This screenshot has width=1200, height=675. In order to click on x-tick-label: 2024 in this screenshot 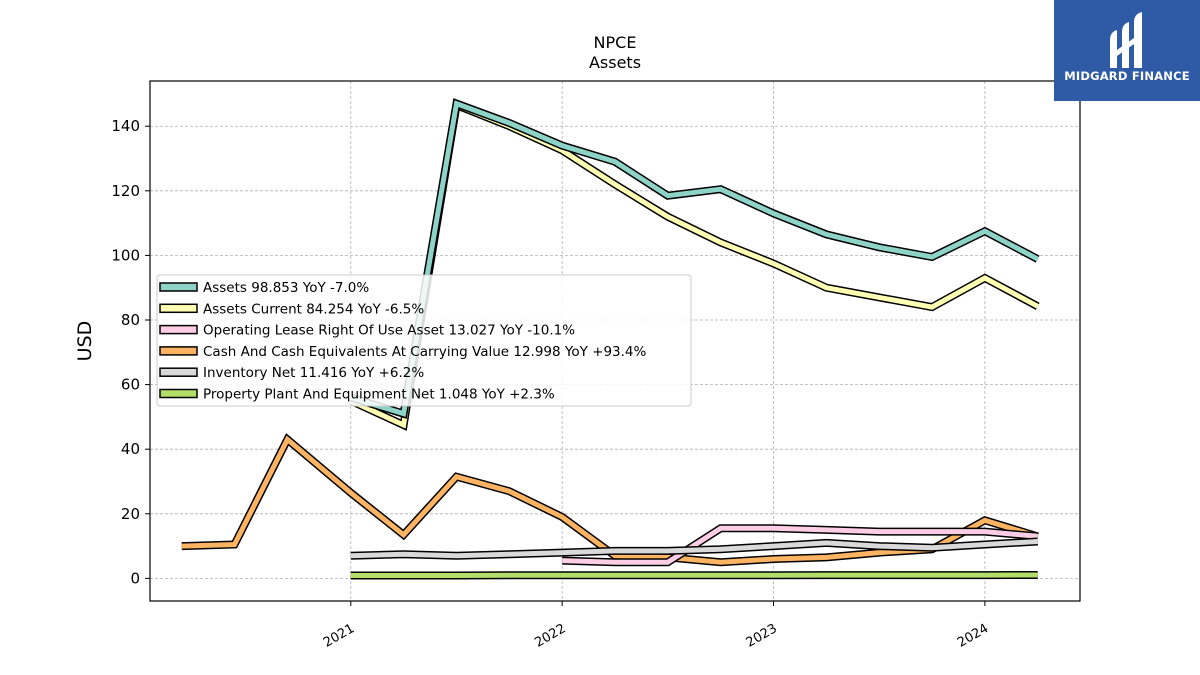, I will do `click(973, 636)`.